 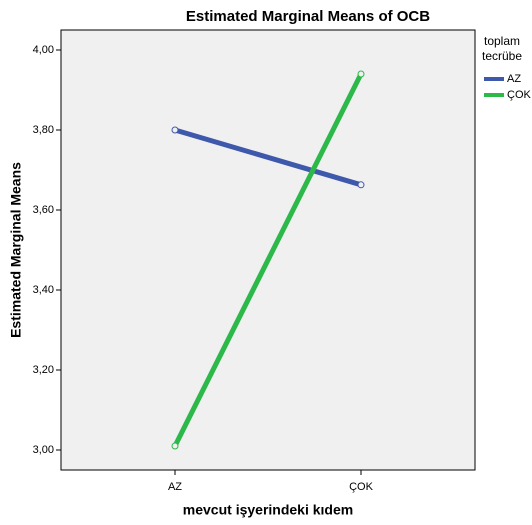 I want to click on y-tick-label: 3,60, so click(x=43, y=210).